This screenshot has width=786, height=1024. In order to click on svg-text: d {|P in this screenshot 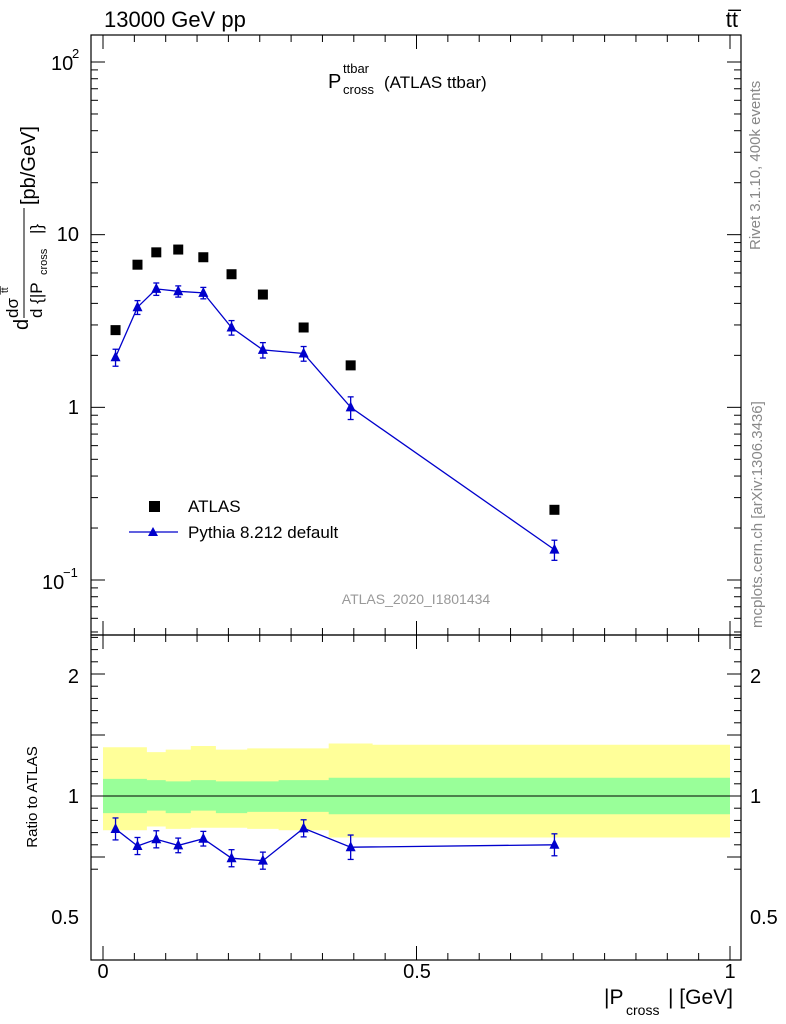, I will do `click(36, 300)`.